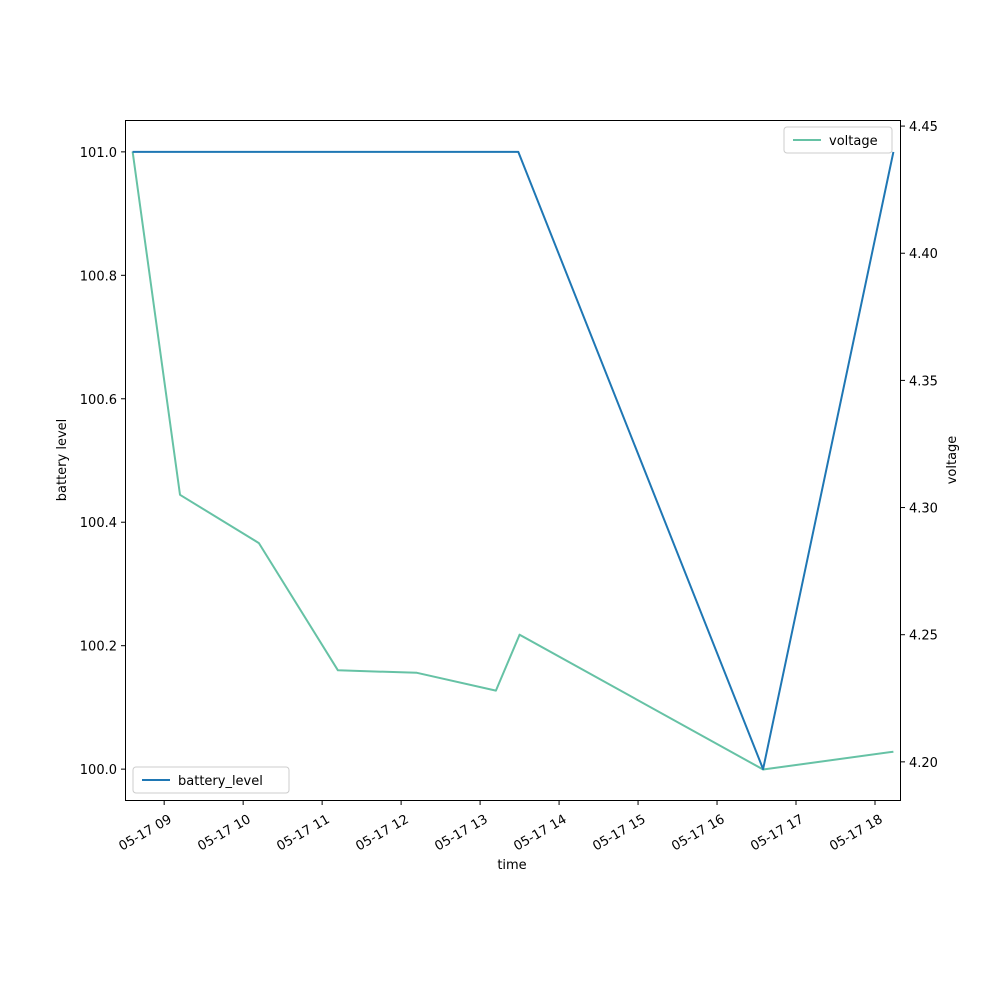  What do you see at coordinates (923, 636) in the screenshot?
I see `y-tick-label-right: 4.25` at bounding box center [923, 636].